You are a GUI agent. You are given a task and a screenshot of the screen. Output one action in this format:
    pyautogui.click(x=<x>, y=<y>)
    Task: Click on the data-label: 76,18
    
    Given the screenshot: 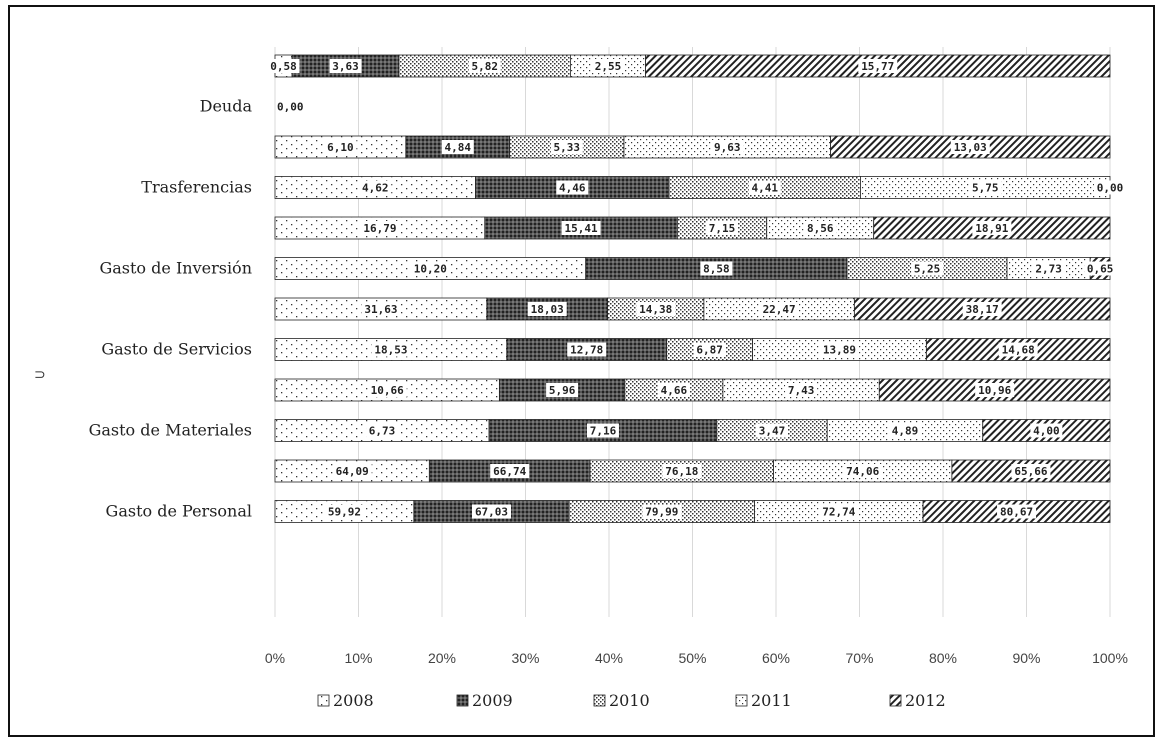 What is the action you would take?
    pyautogui.click(x=681, y=471)
    